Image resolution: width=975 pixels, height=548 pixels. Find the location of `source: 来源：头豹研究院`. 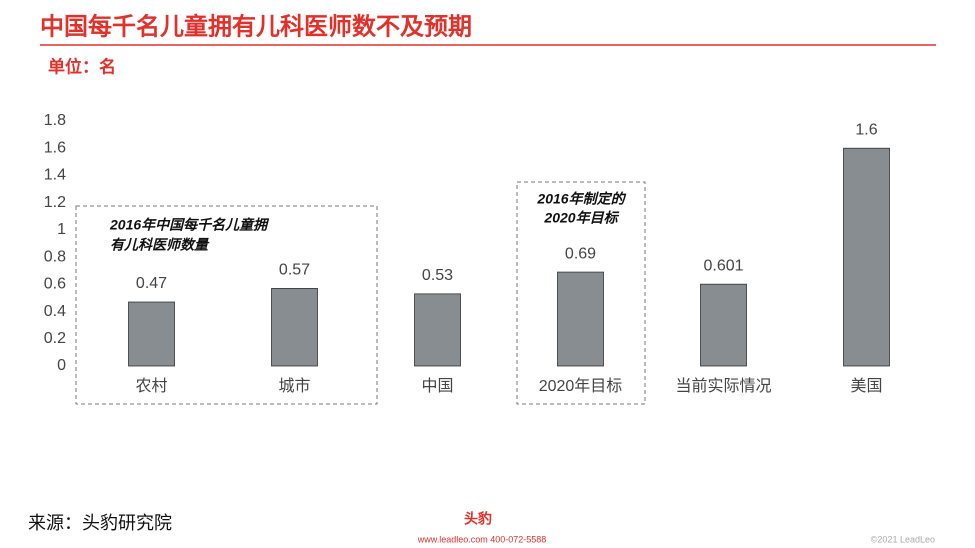

source: 来源：头豹研究院 is located at coordinates (100, 523).